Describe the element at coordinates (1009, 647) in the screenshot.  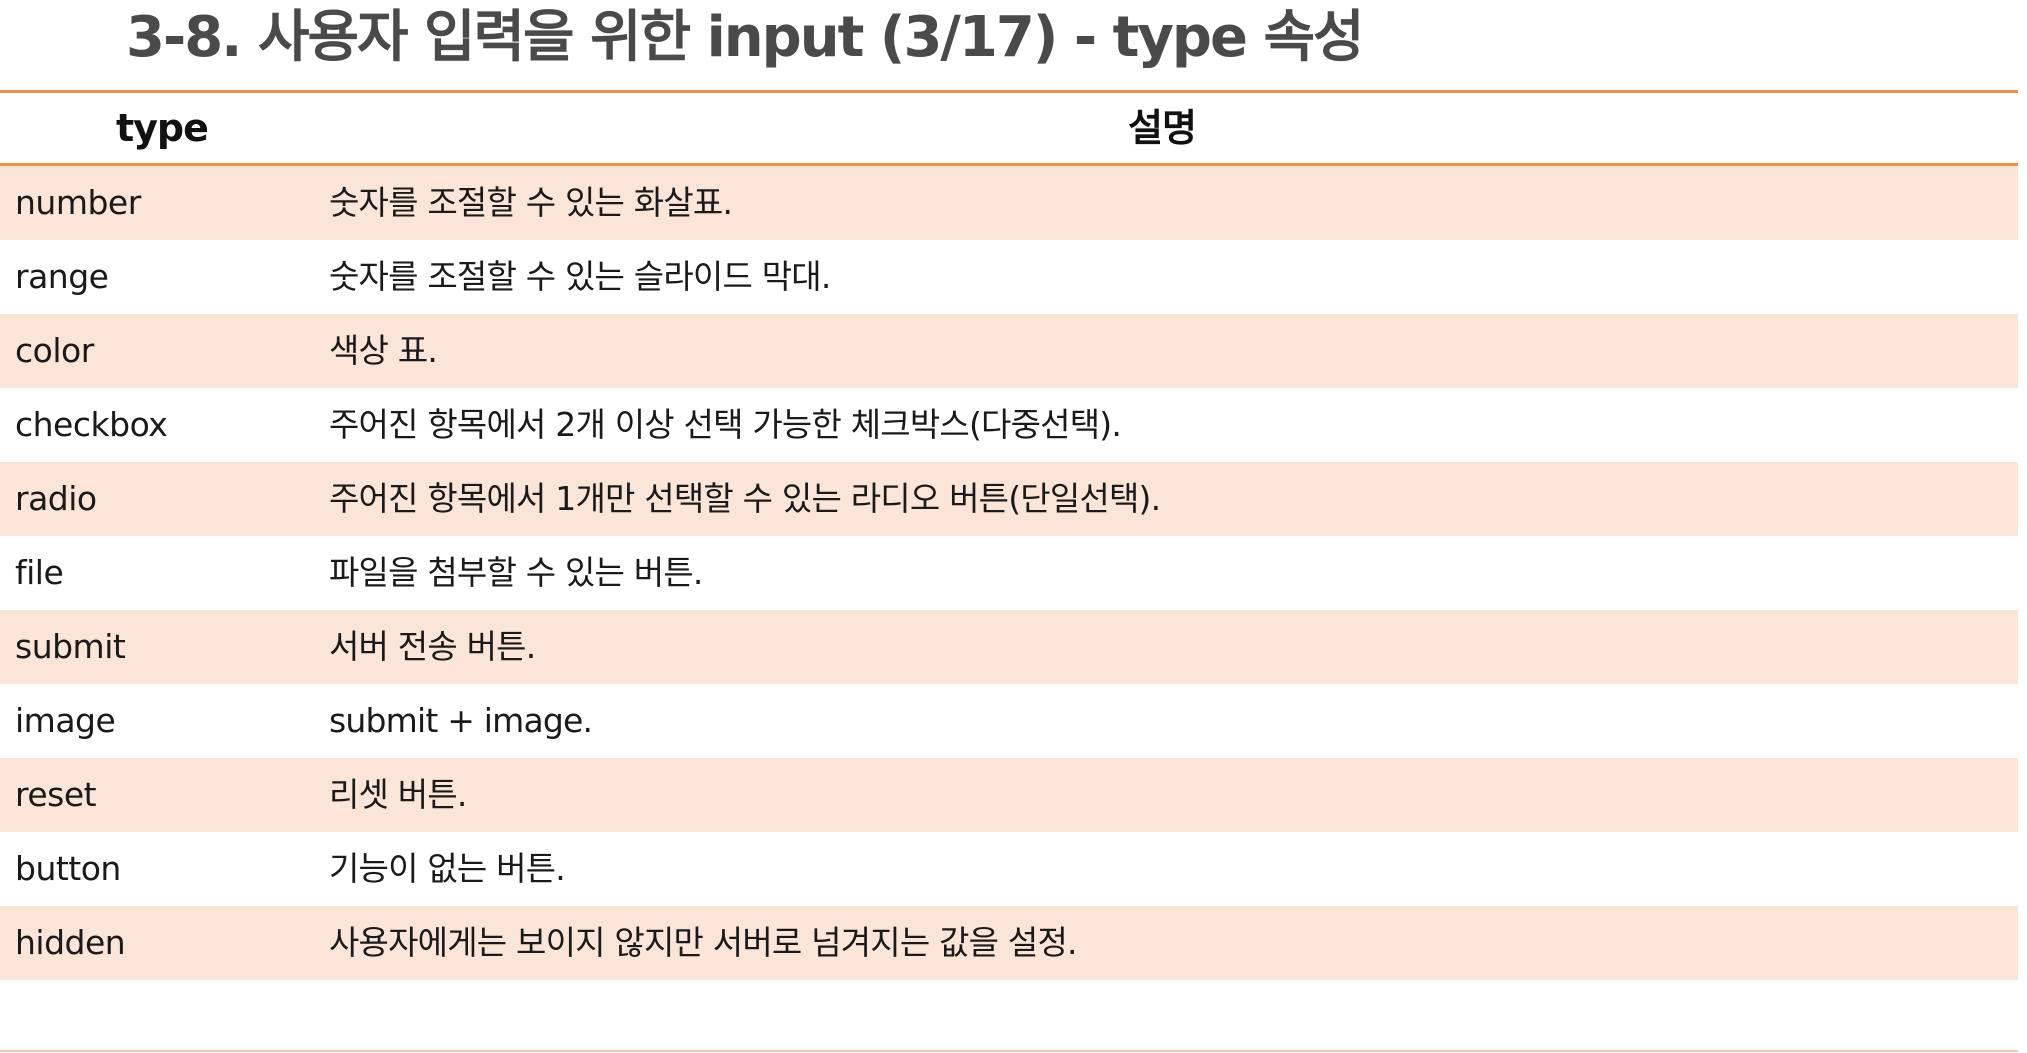
I see `table-row: submit 서버 전송 버튼.` at that location.